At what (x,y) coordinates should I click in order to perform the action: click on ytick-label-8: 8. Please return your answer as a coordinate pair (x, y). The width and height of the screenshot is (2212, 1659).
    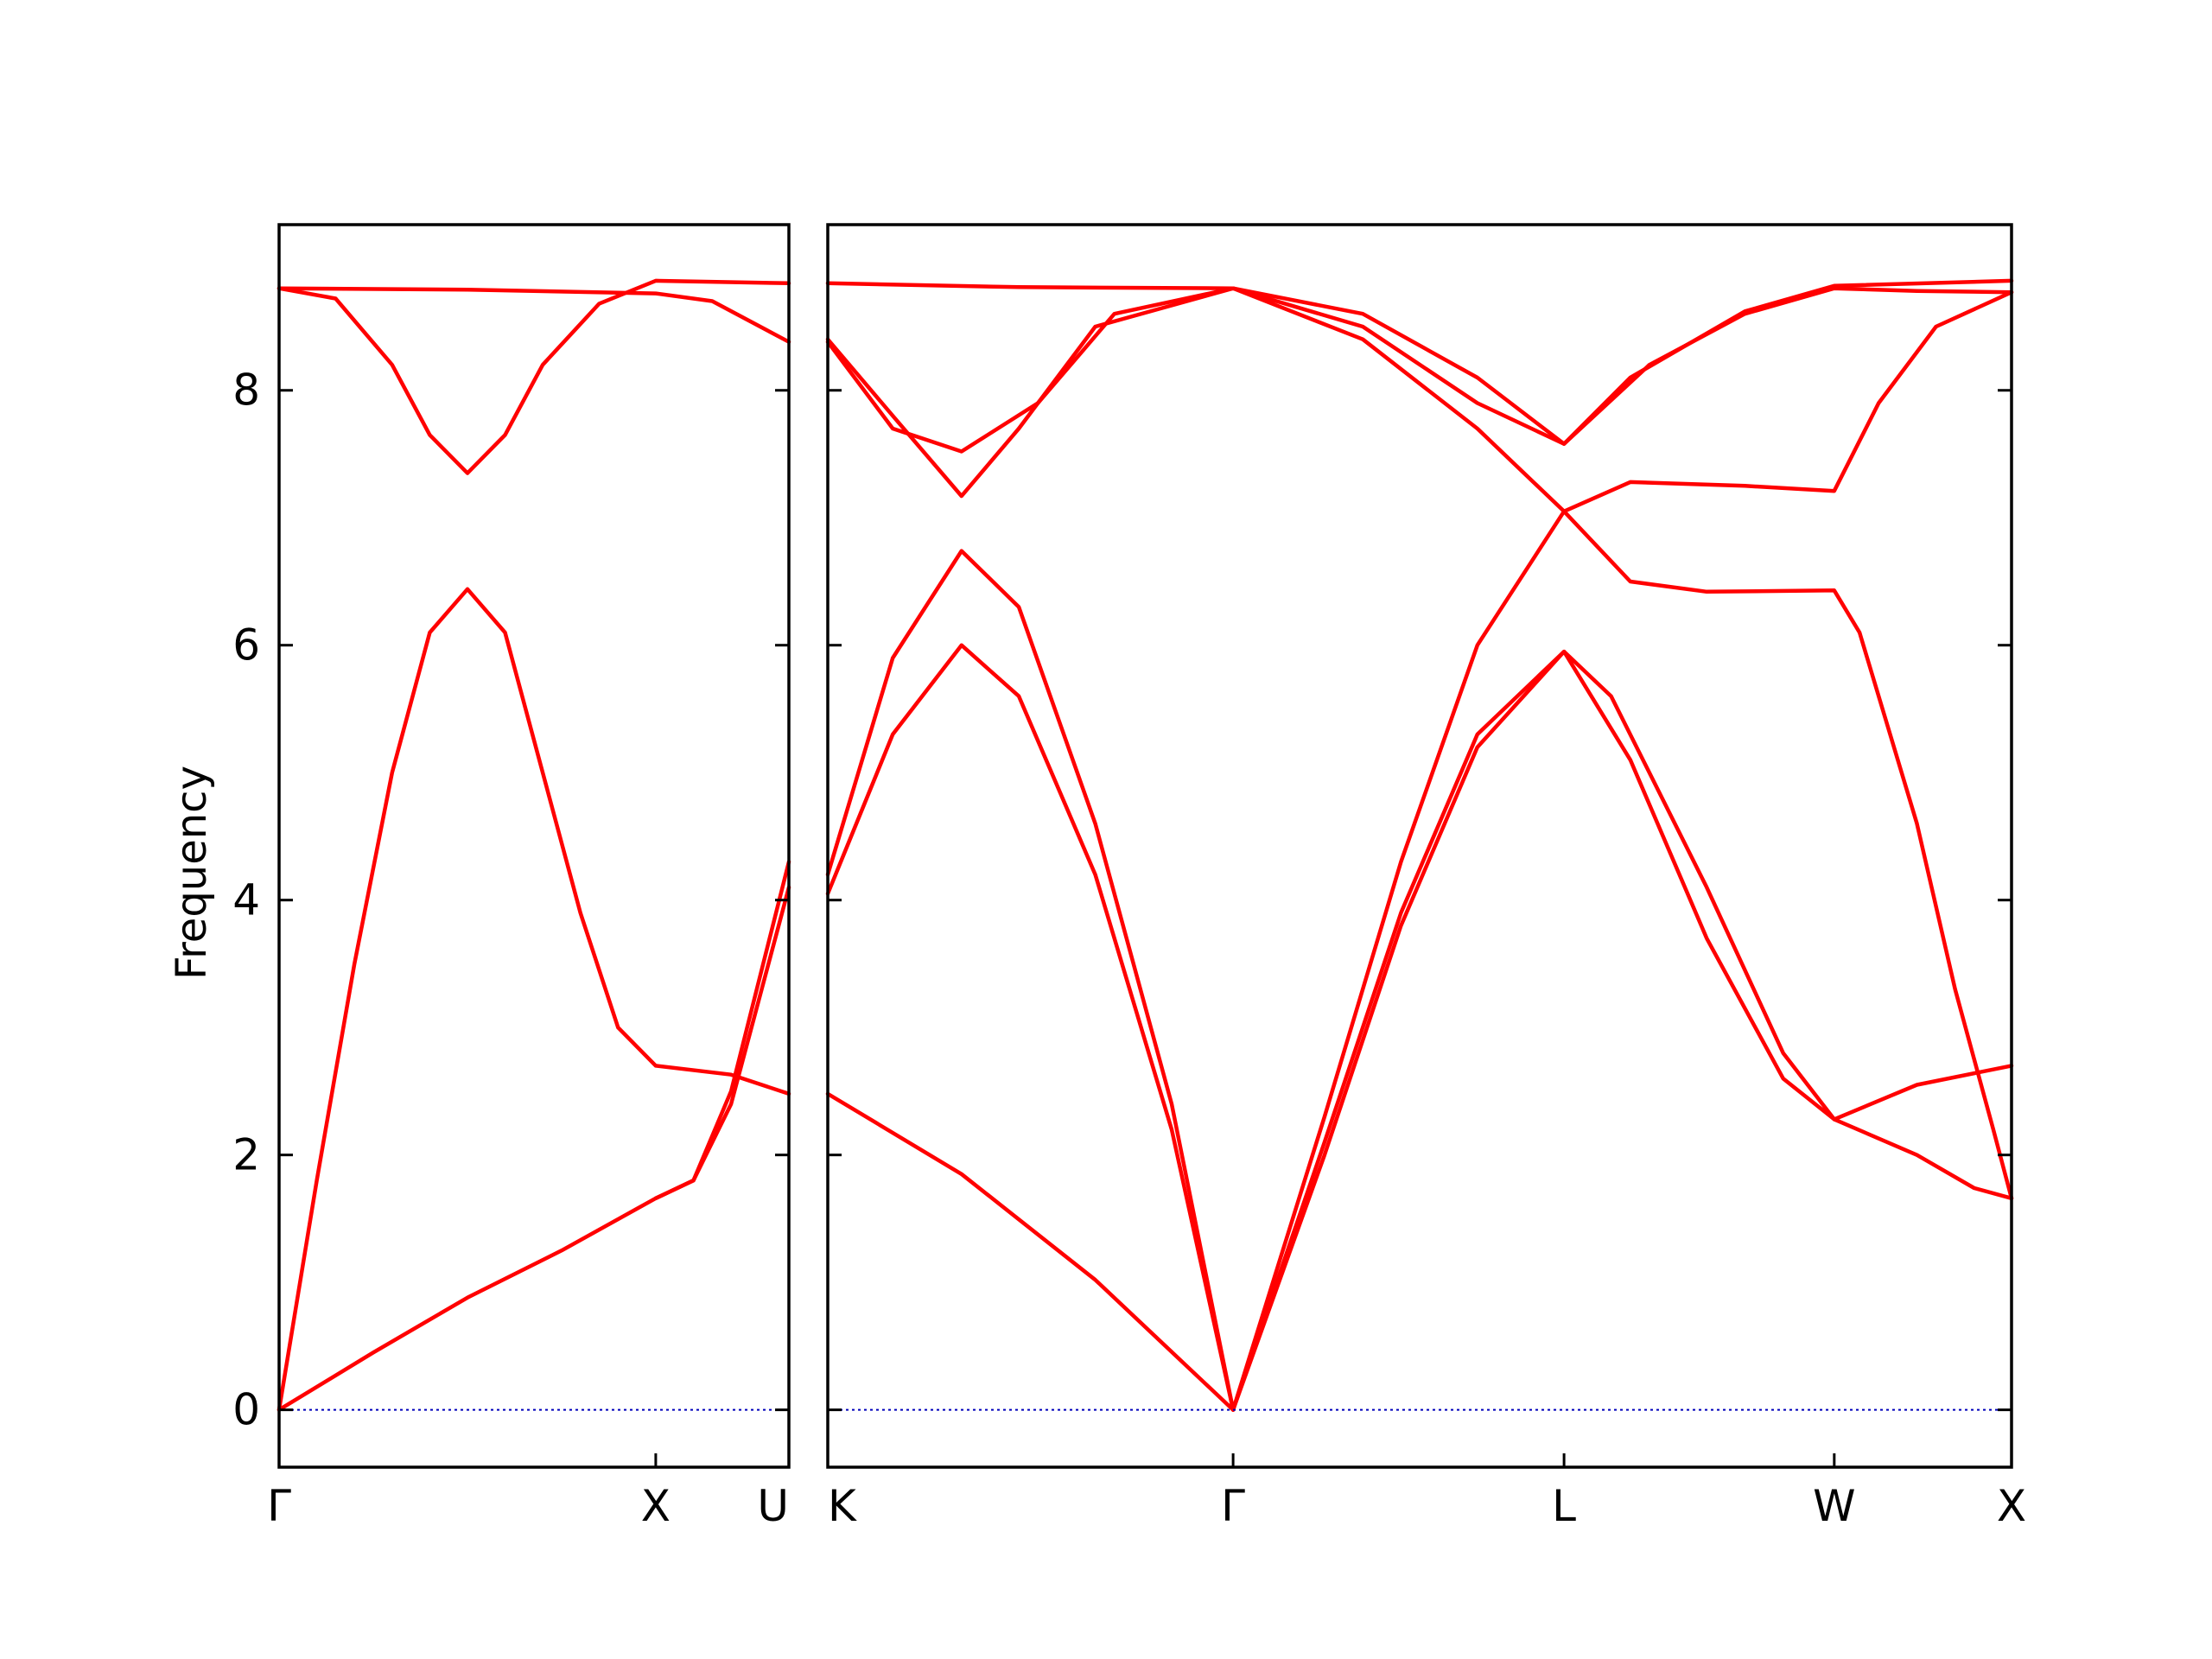
    Looking at the image, I should click on (246, 390).